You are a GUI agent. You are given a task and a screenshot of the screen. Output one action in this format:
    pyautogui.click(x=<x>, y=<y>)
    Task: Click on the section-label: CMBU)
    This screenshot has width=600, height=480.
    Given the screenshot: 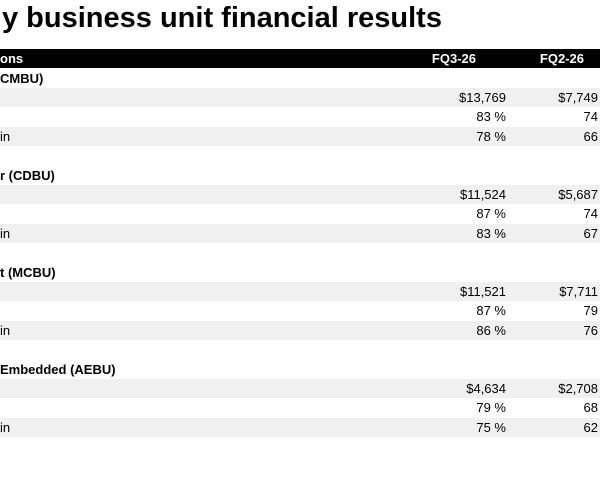 What is the action you would take?
    pyautogui.click(x=22, y=78)
    